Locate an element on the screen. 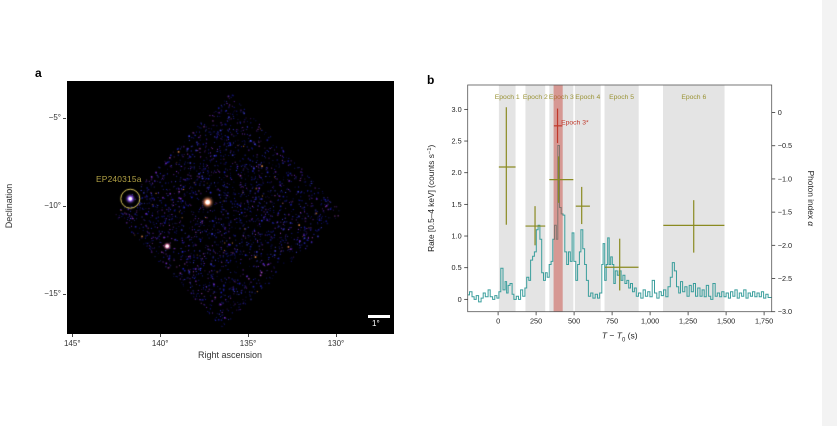  epoch-label: Epoch 1 is located at coordinates (507, 97).